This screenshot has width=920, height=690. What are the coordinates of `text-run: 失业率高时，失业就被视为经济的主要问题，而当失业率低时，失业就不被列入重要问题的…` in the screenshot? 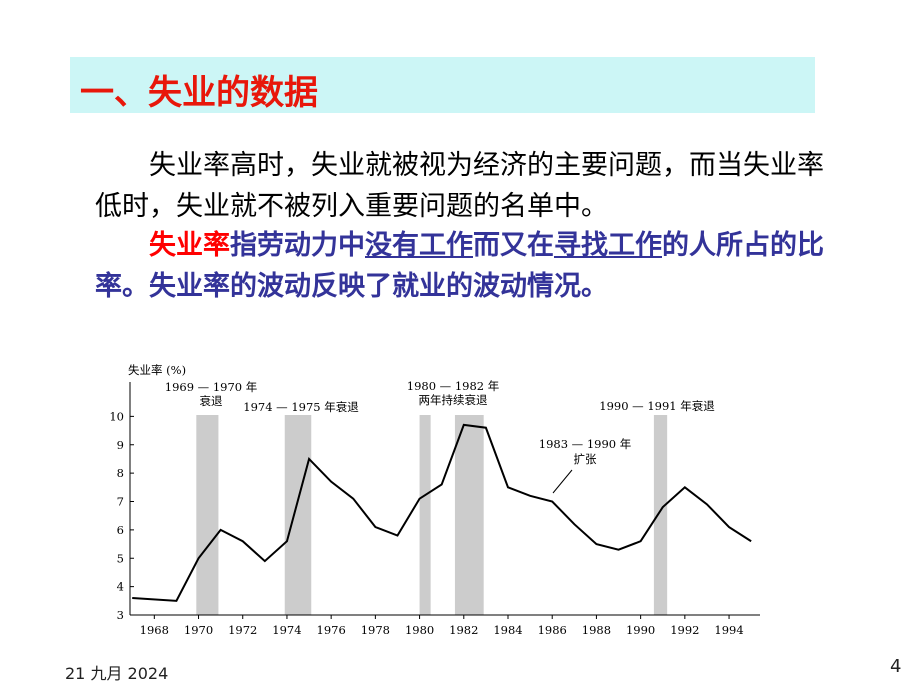 It's located at (459, 186).